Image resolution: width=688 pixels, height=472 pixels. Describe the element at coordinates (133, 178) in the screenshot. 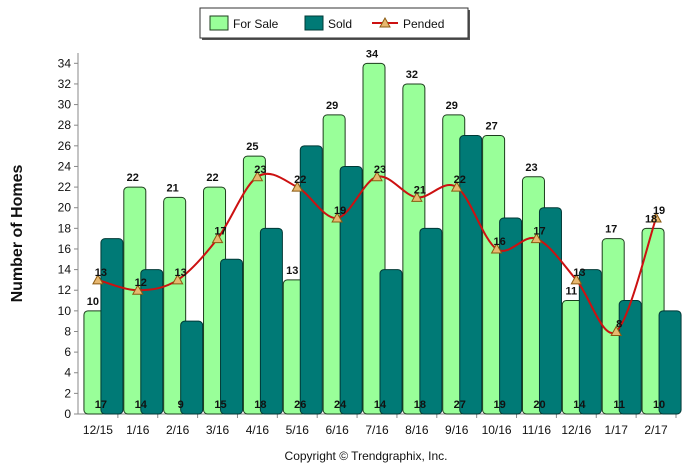

I see `for-sale-value-label: 22` at that location.